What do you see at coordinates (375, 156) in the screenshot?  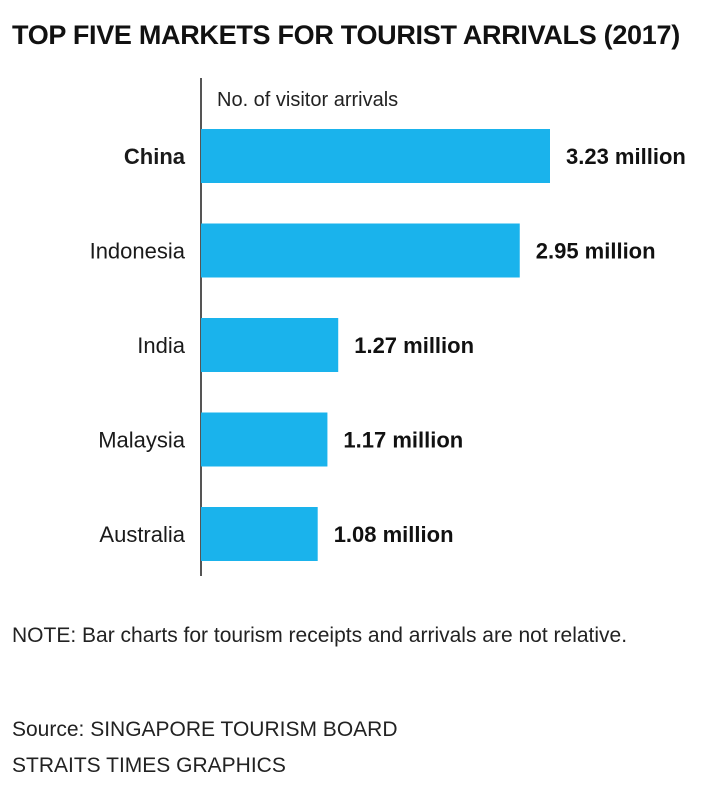 I see `bar-china` at bounding box center [375, 156].